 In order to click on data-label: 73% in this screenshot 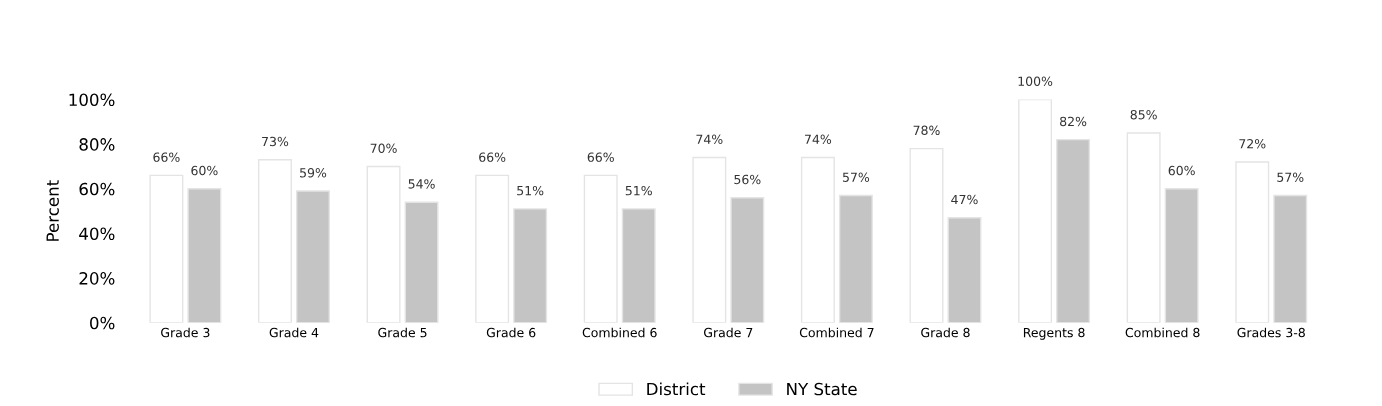, I will do `click(275, 141)`.